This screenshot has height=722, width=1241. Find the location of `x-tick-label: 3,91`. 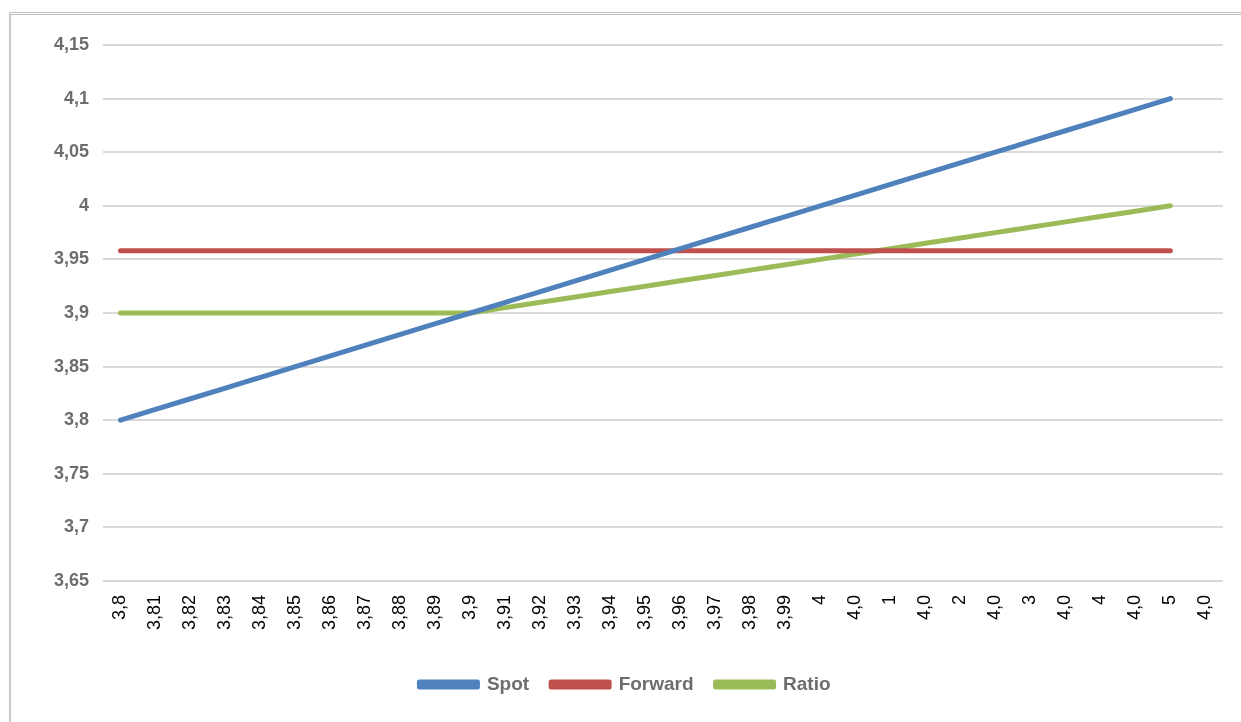

x-tick-label: 3,91 is located at coordinates (504, 613).